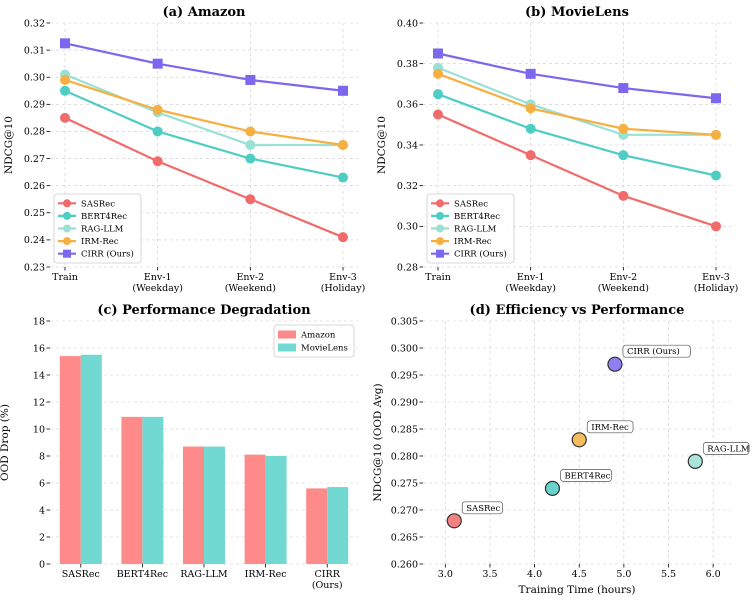 This screenshot has width=753, height=603. What do you see at coordinates (382, 145) in the screenshot?
I see `y-axis-label: NDCG@10` at bounding box center [382, 145].